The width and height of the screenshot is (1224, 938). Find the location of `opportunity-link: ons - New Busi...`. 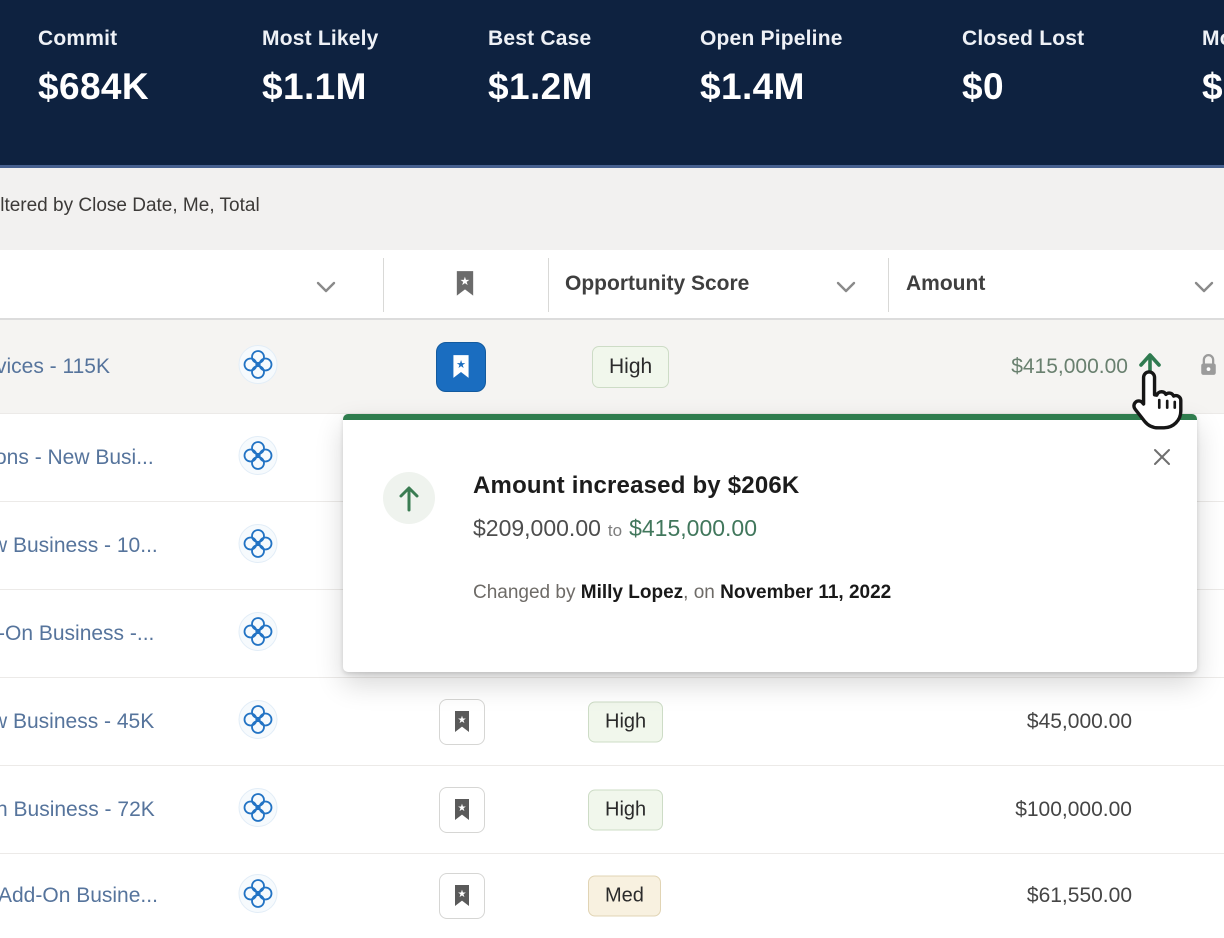

opportunity-link: ons - New Busi... is located at coordinates (77, 457).